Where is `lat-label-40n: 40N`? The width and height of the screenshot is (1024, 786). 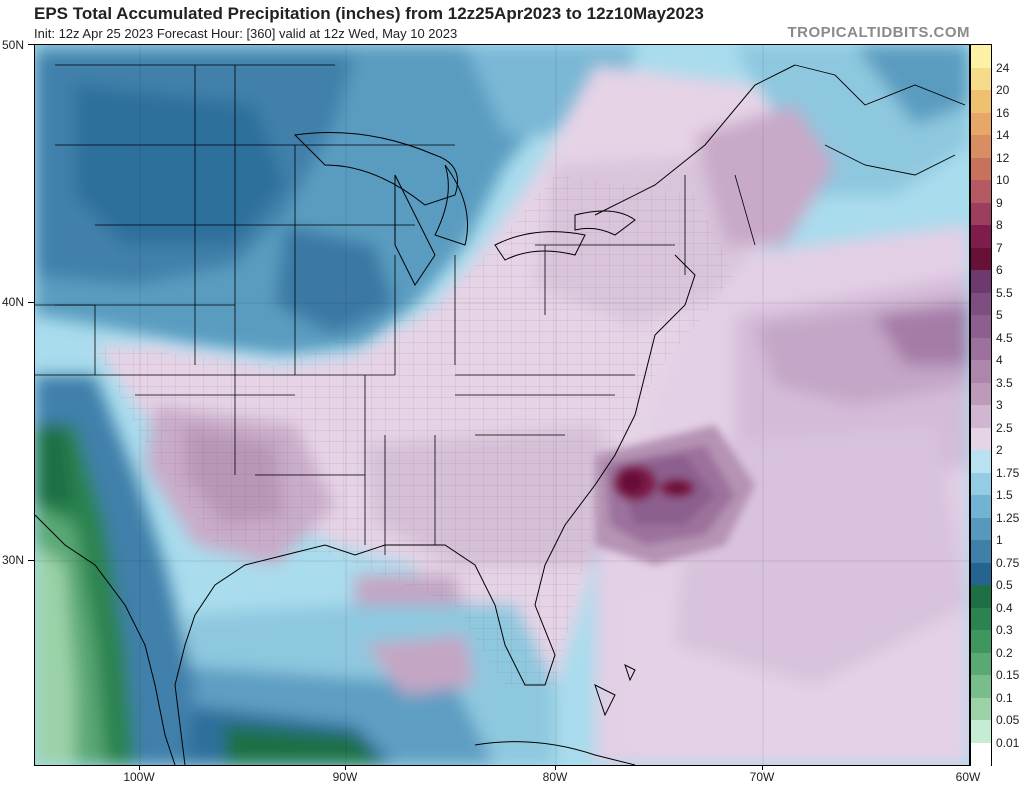 lat-label-40n: 40N is located at coordinates (13, 302).